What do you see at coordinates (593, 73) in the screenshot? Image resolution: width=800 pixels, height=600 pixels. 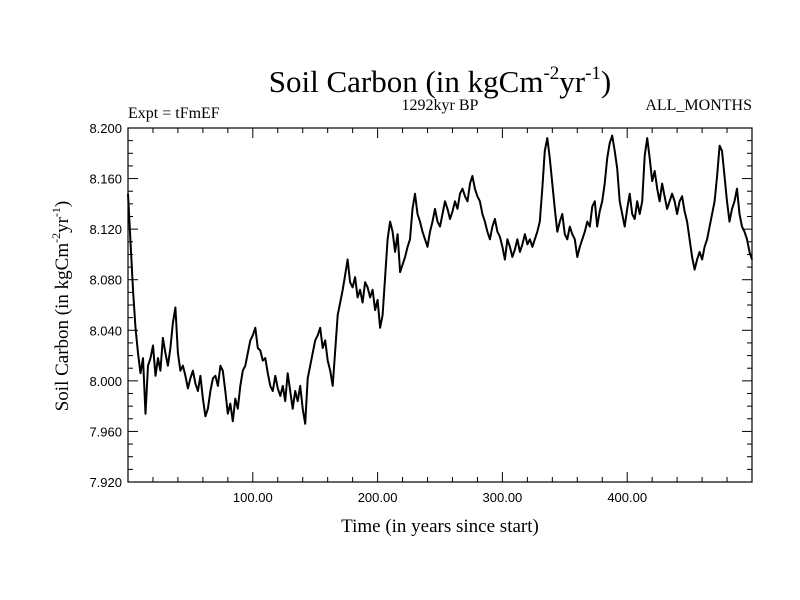 I see `chart-title-sup2: -1` at bounding box center [593, 73].